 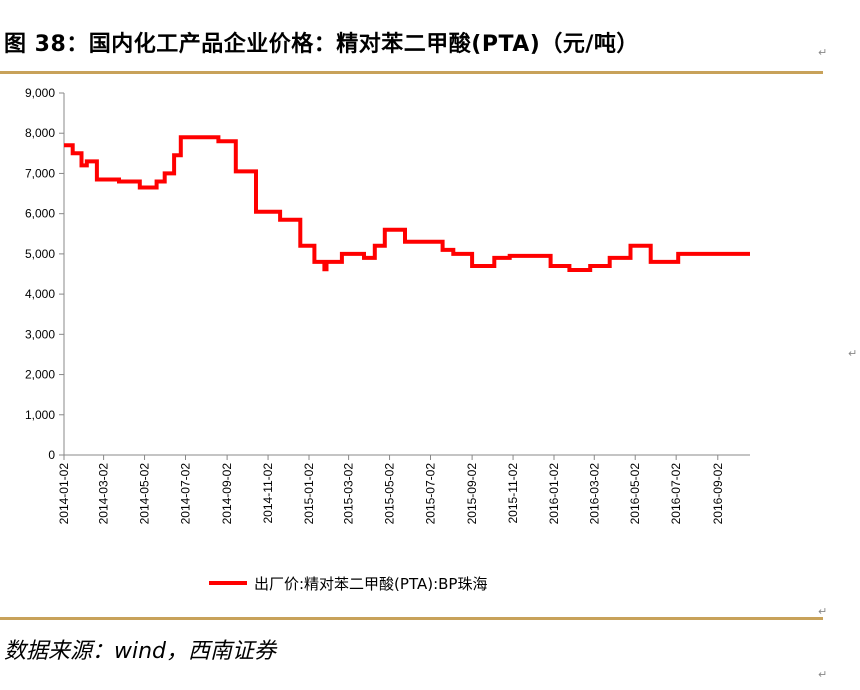 I want to click on x-tick-label: 2014-03-02, so click(x=104, y=494).